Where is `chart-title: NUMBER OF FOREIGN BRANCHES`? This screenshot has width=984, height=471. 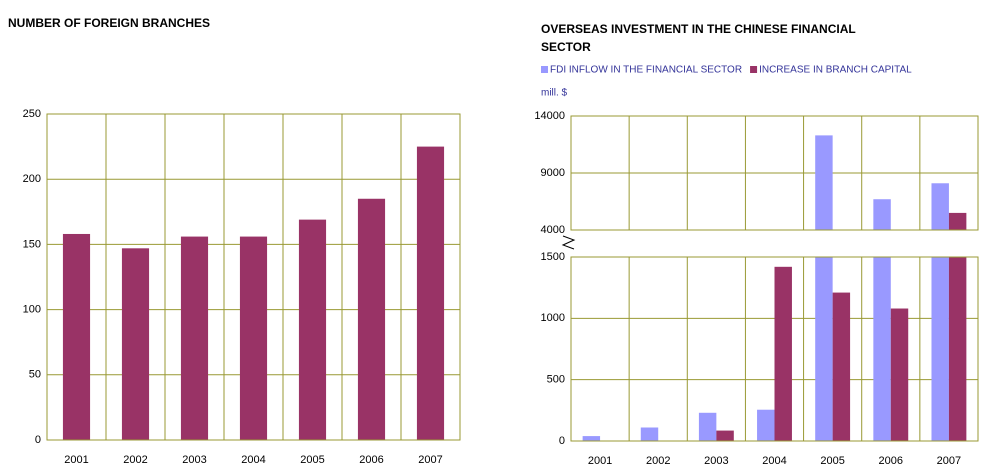 chart-title: NUMBER OF FOREIGN BRANCHES is located at coordinates (109, 23).